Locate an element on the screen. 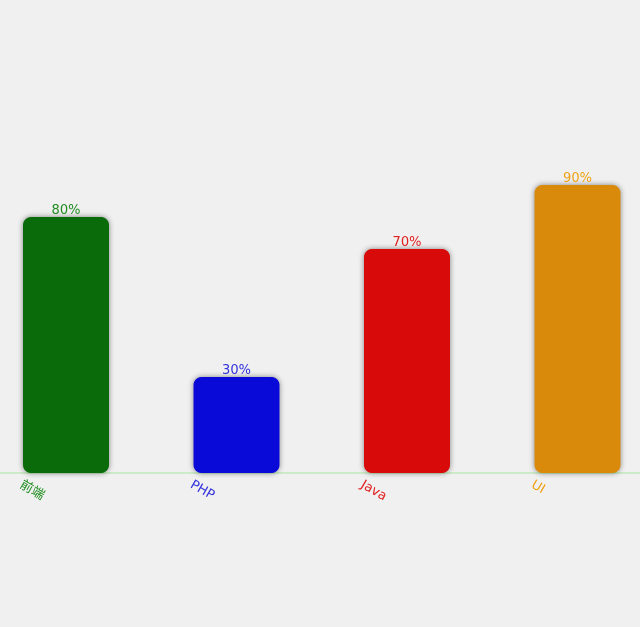 This screenshot has height=627, width=640. value-label-2: 70% is located at coordinates (407, 242).